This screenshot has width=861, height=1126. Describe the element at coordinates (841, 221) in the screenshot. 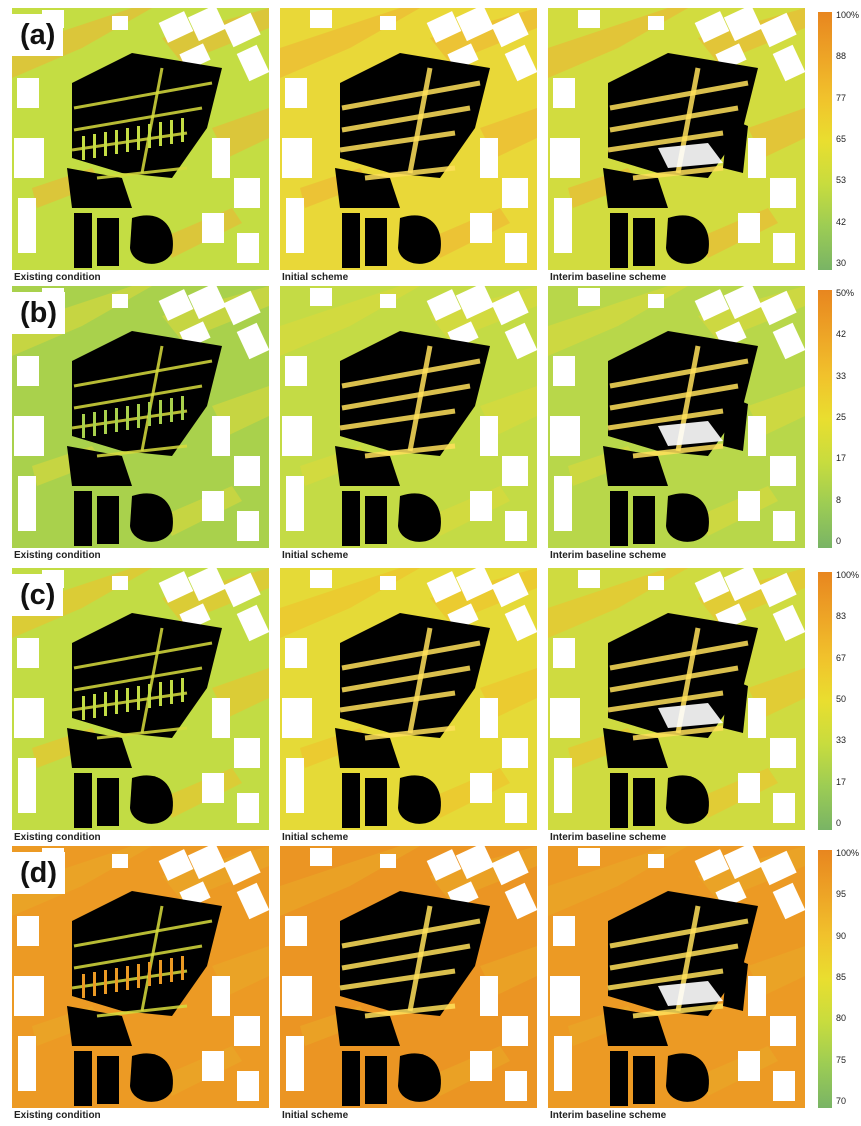

I see `legend-tick-label: 42` at that location.